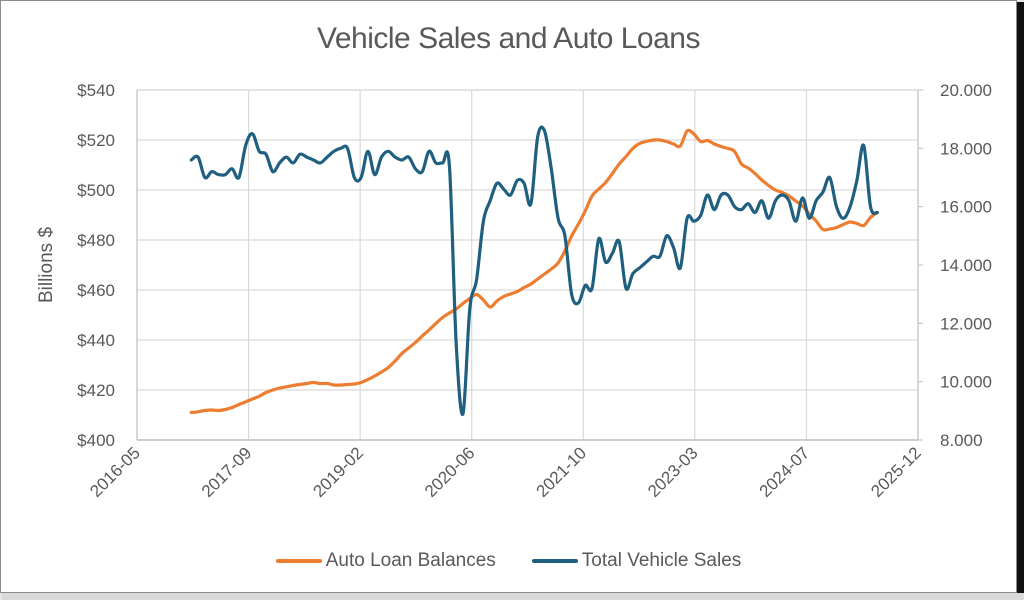 The image size is (1024, 600). I want to click on y2-tick-label: 20.000, so click(966, 90).